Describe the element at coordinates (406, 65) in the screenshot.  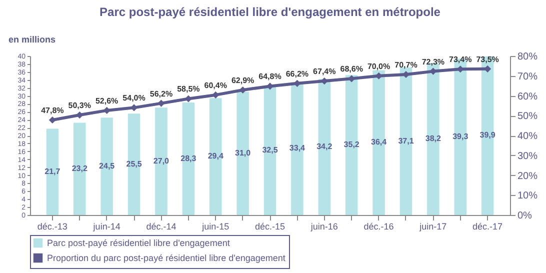
I see `data-label: 70,7%` at that location.